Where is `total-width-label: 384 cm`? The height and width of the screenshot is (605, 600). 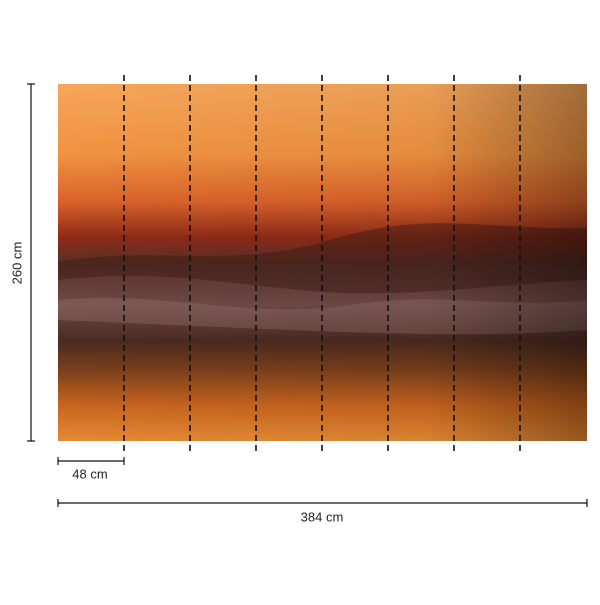 total-width-label: 384 cm is located at coordinates (322, 516).